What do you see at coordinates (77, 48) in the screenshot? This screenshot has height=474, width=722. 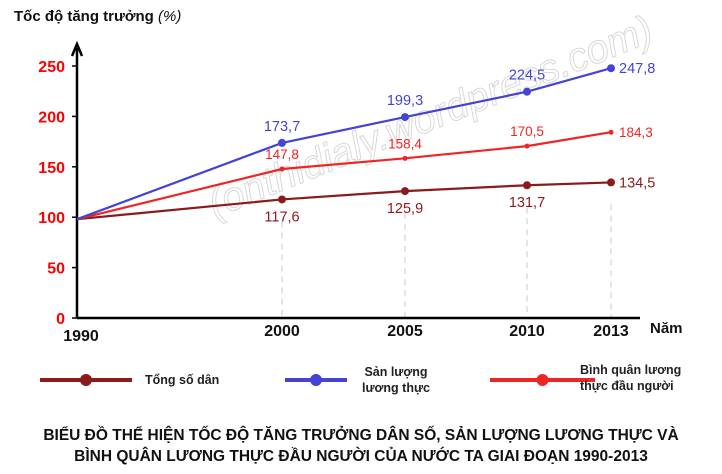 I see `y-axis-arrow-icon` at bounding box center [77, 48].